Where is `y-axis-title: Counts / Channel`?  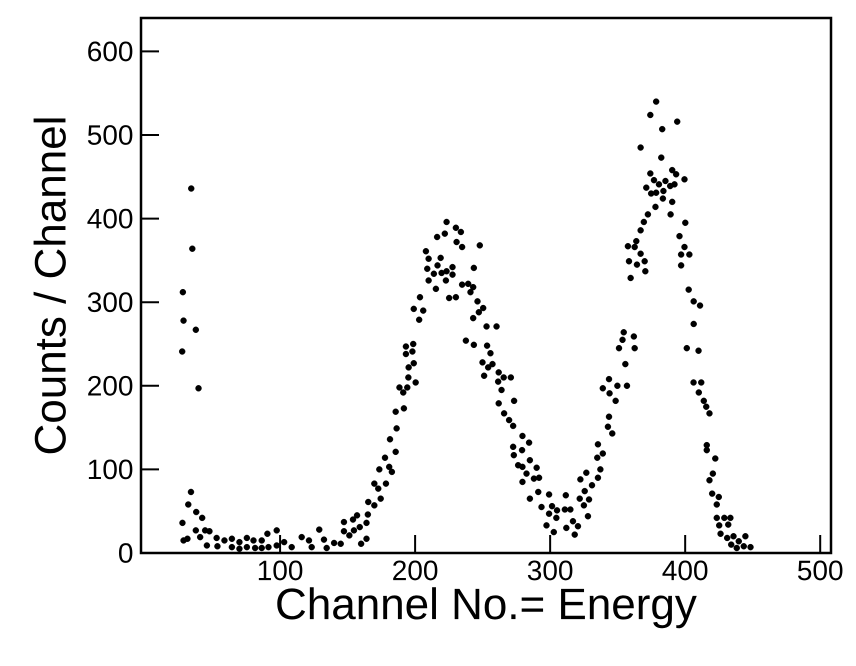
y-axis-title: Counts / Channel is located at coordinates (50, 286).